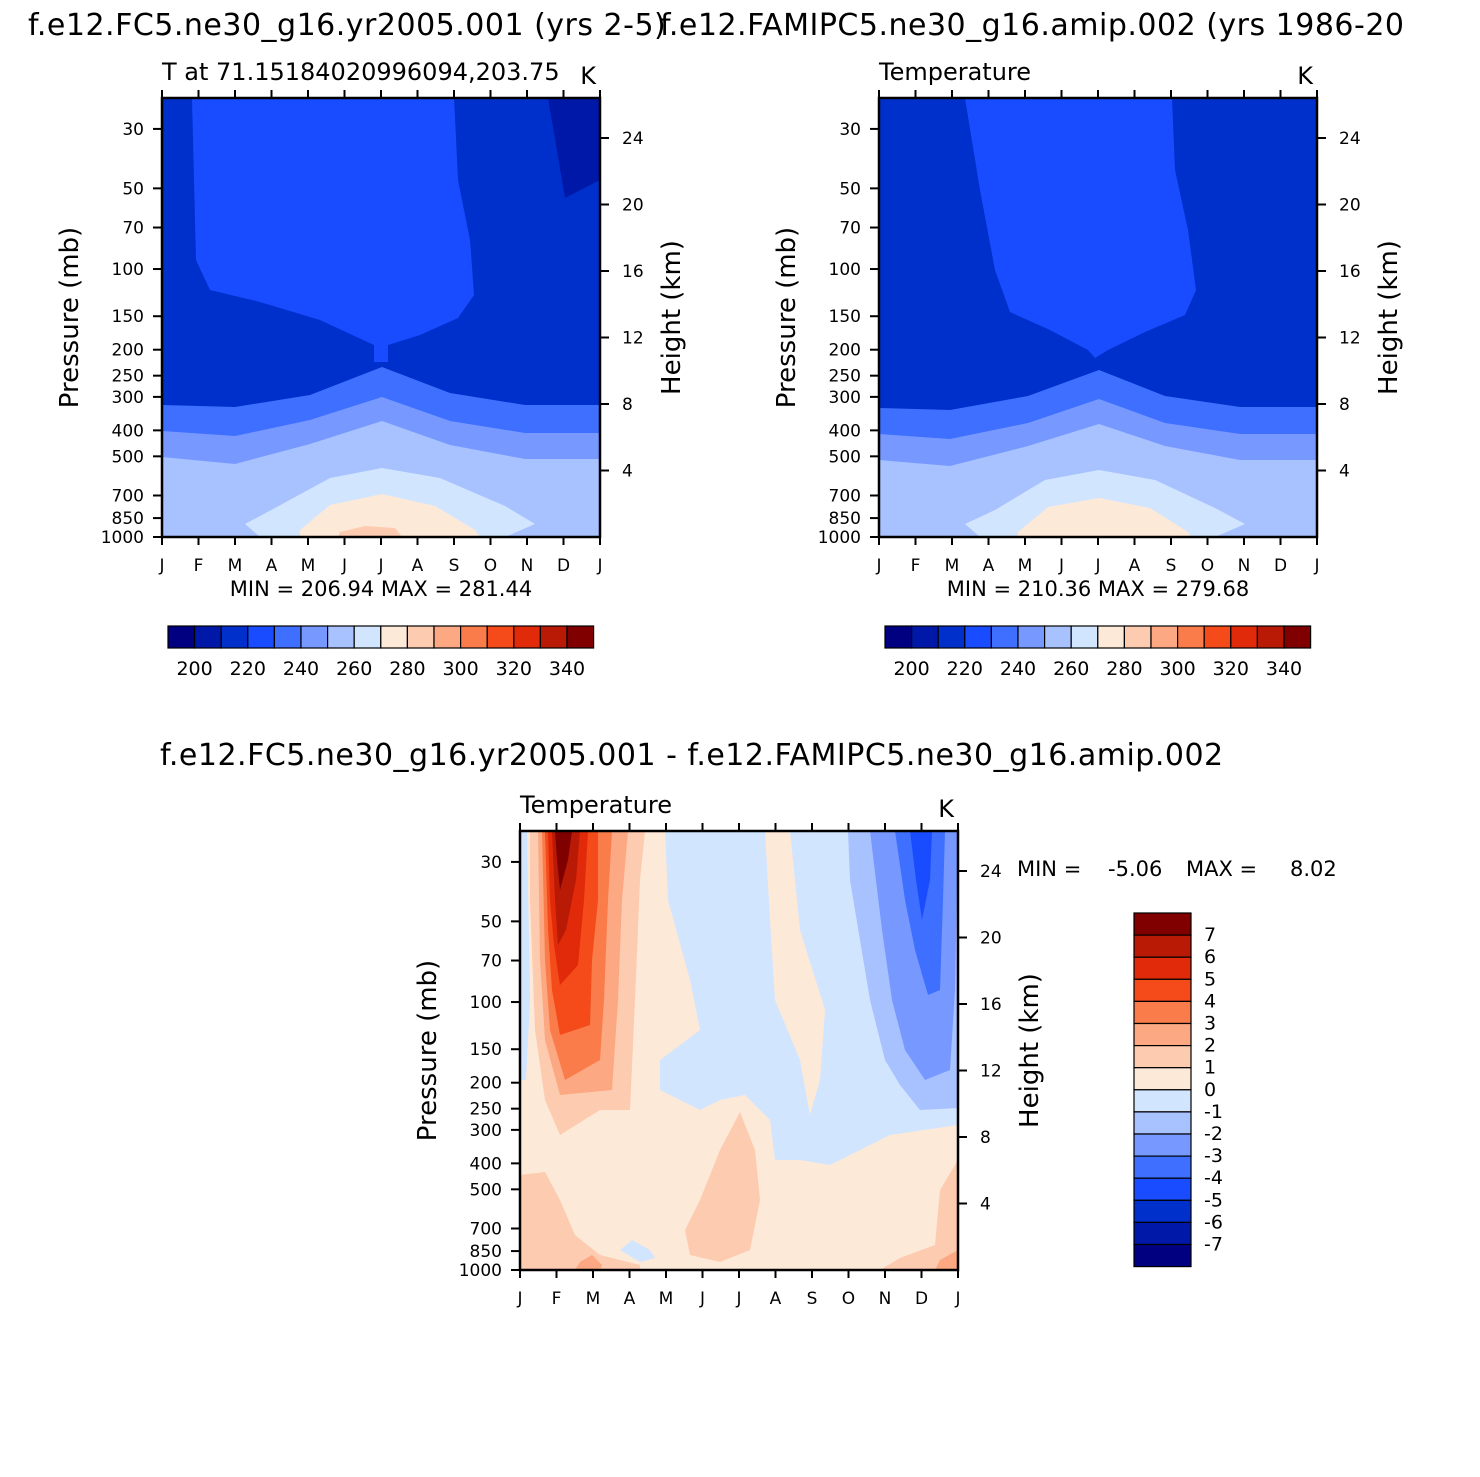 This screenshot has height=1477, width=1480. Describe the element at coordinates (1221, 869) in the screenshot. I see `panel2-stats-max: MAX =` at that location.